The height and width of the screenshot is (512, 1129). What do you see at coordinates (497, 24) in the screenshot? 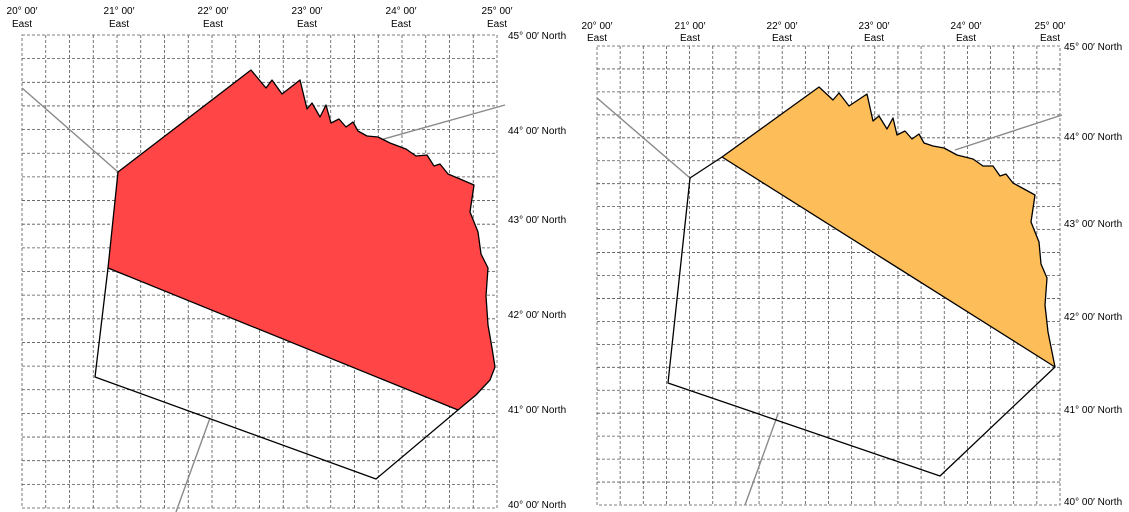
I see `left-lon-label-25-dir: East` at bounding box center [497, 24].